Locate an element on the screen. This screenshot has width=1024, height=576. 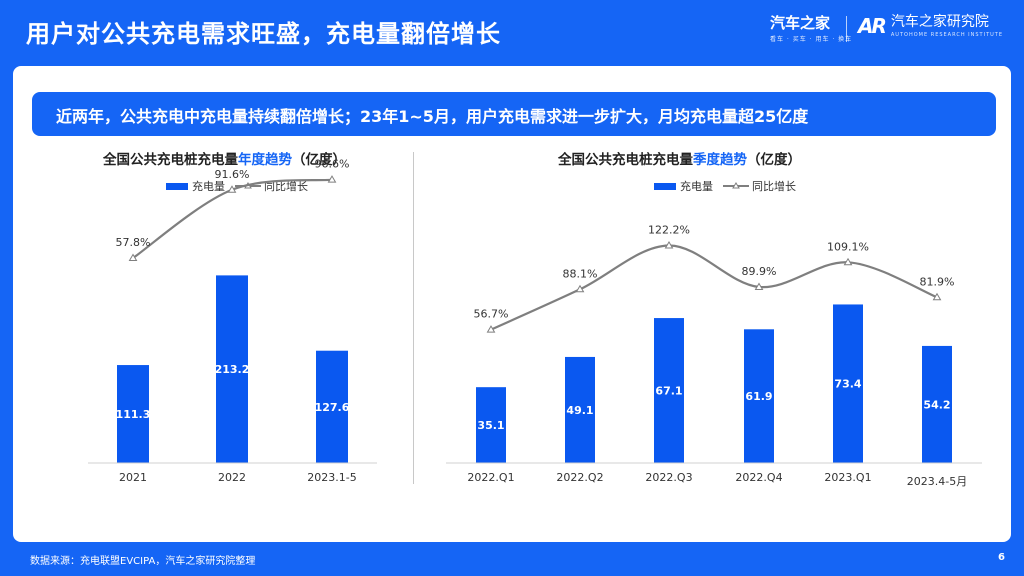
brand-divider is located at coordinates (846, 29).